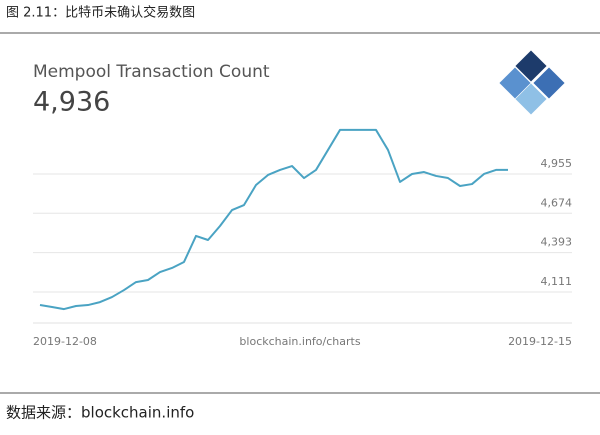 This screenshot has width=600, height=435. What do you see at coordinates (557, 163) in the screenshot?
I see `y-tick-label: 4,955` at bounding box center [557, 163].